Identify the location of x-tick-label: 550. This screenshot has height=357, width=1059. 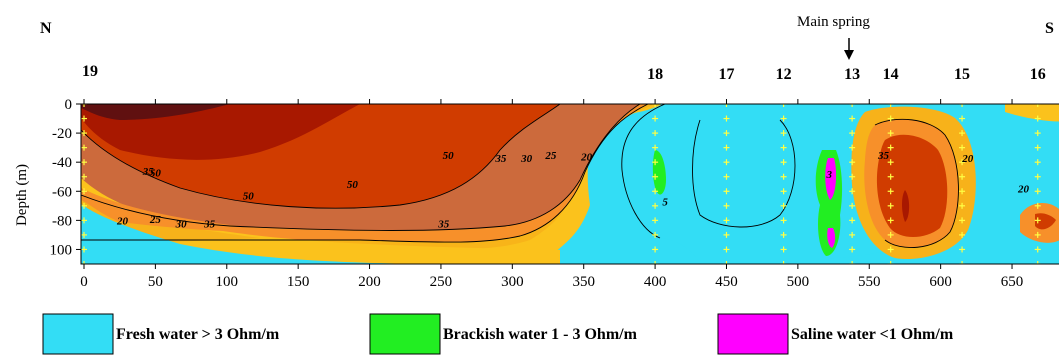
(869, 282).